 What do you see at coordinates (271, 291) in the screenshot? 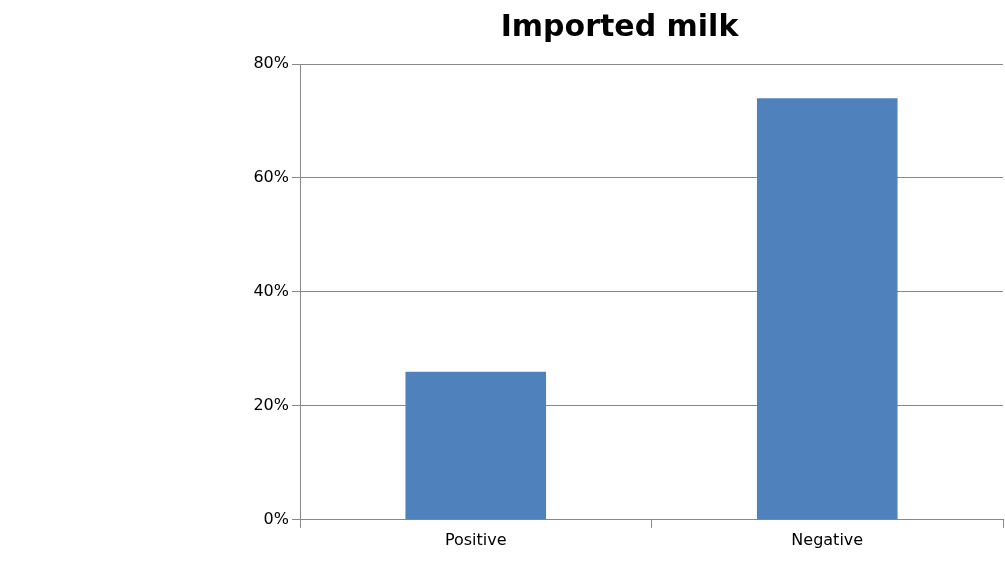
I see `y-tick-label: 40%` at bounding box center [271, 291].